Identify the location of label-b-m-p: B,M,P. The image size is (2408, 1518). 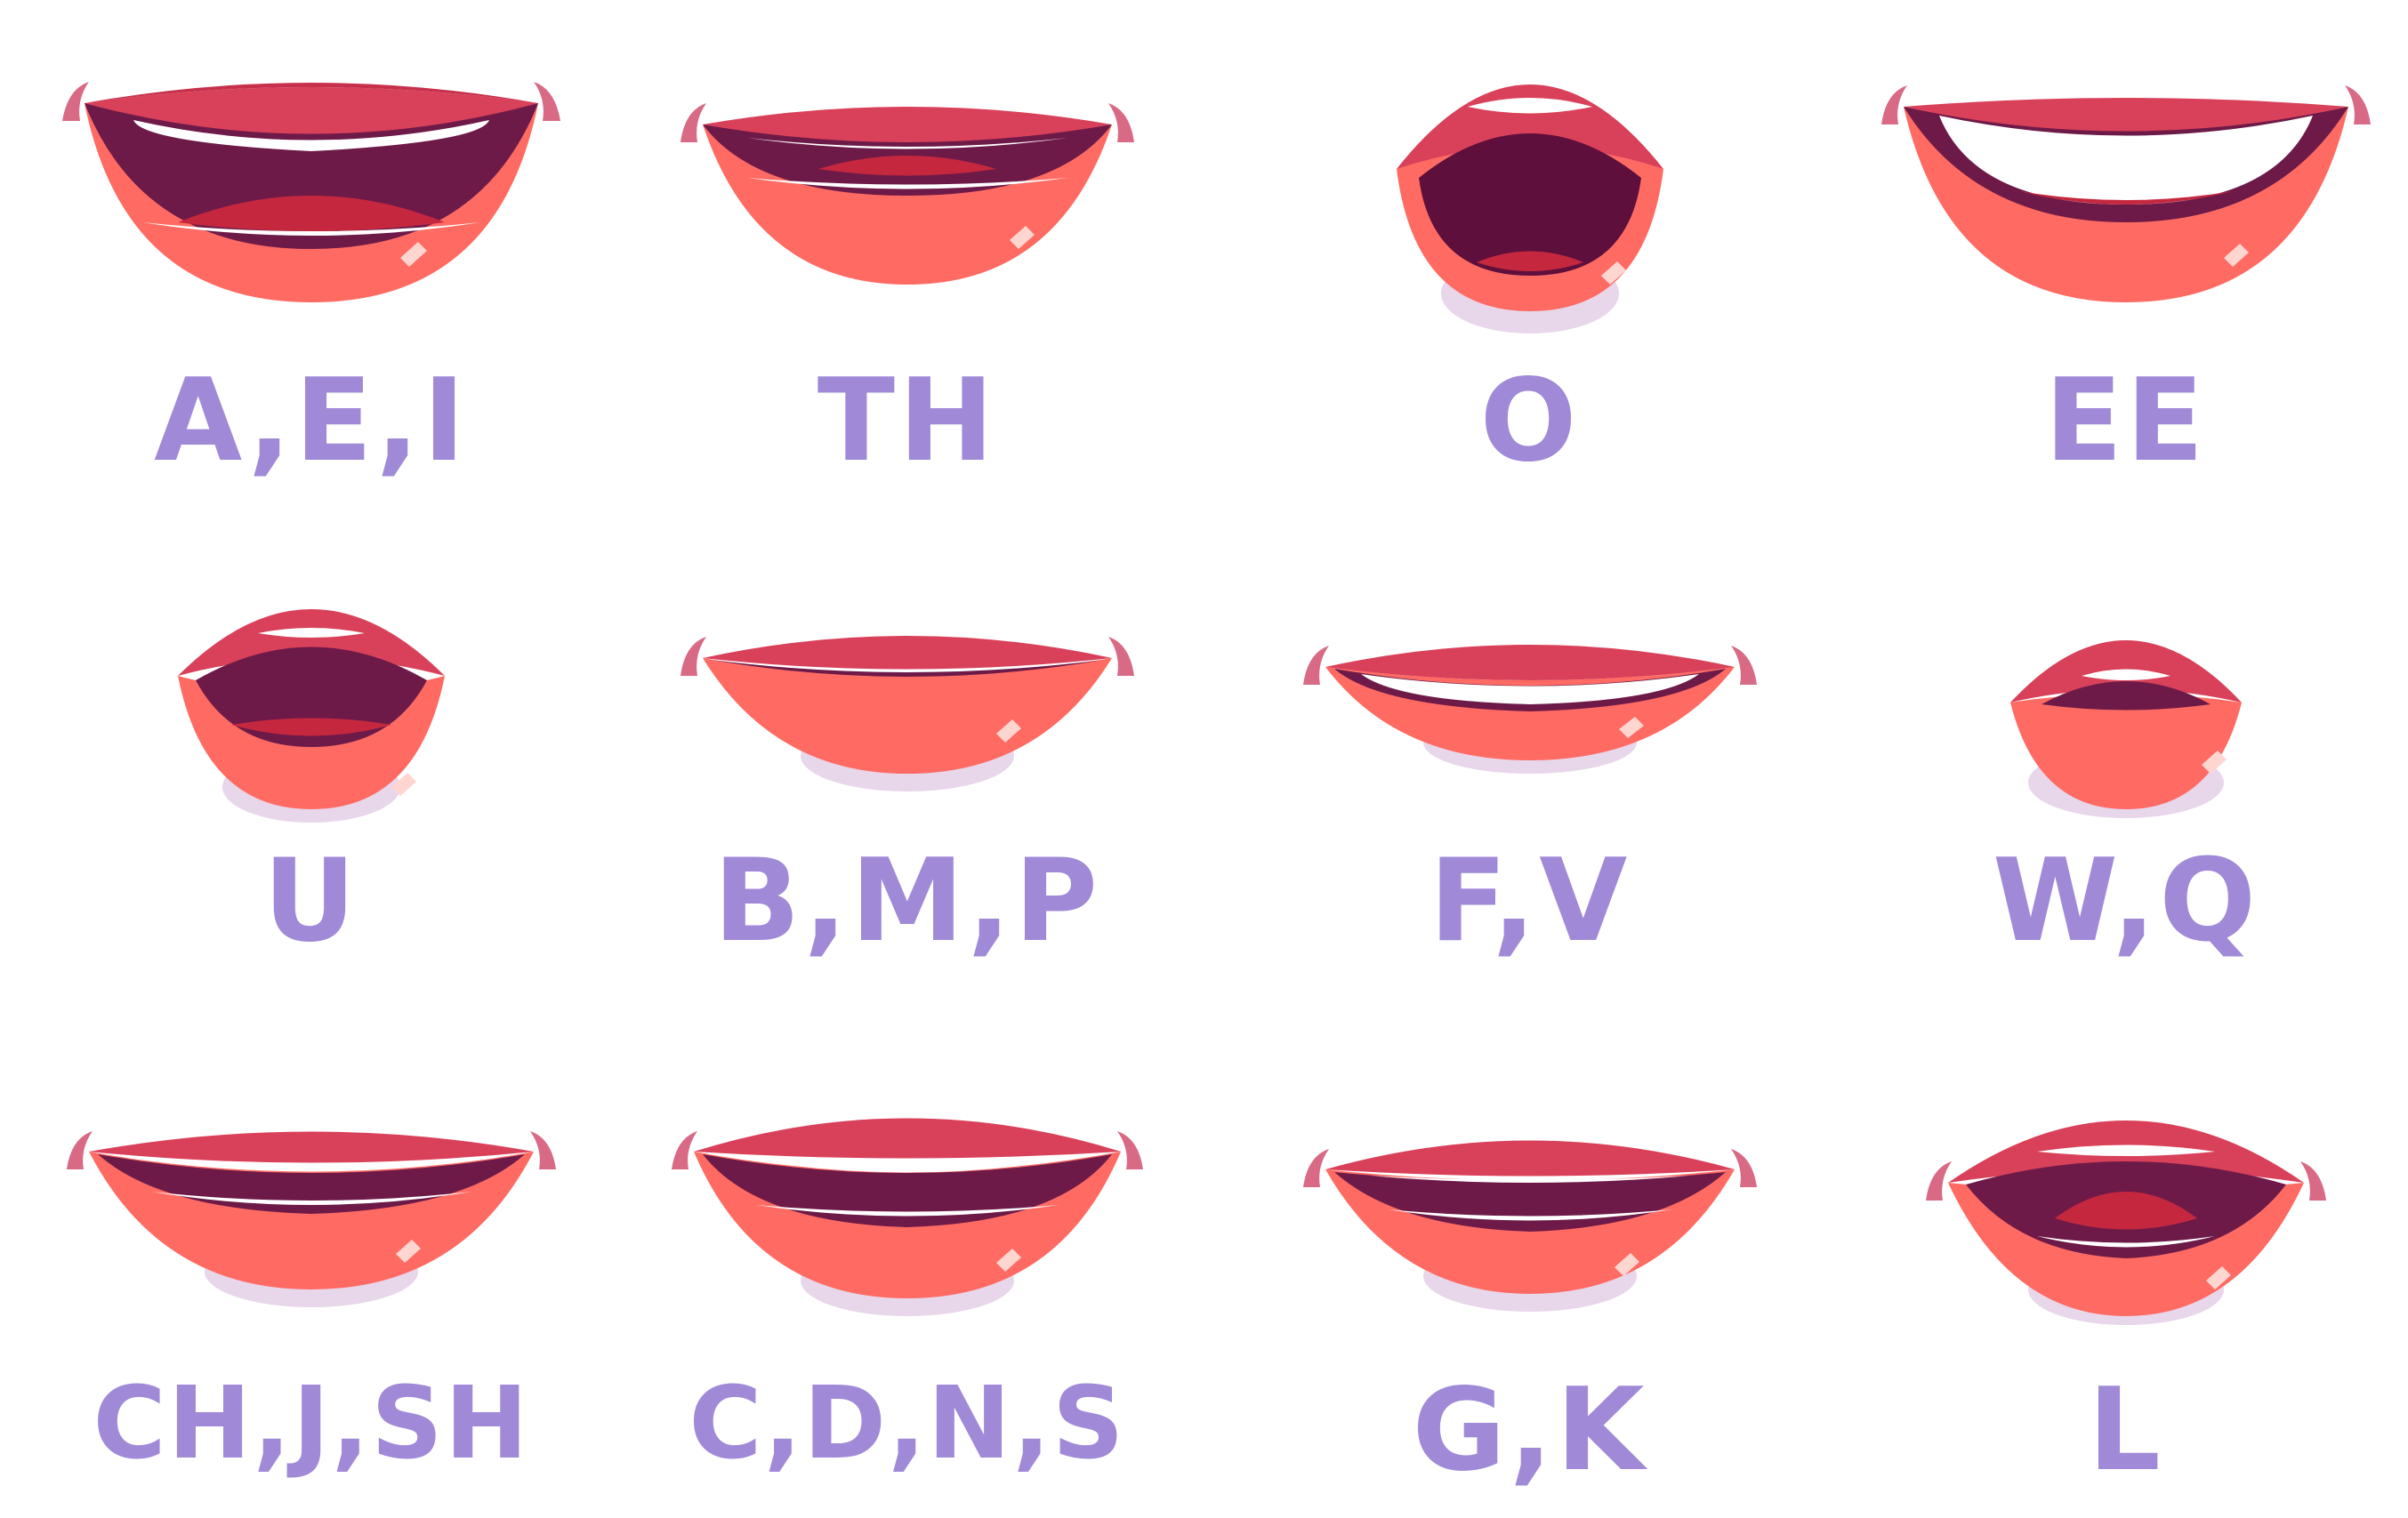
(907, 901).